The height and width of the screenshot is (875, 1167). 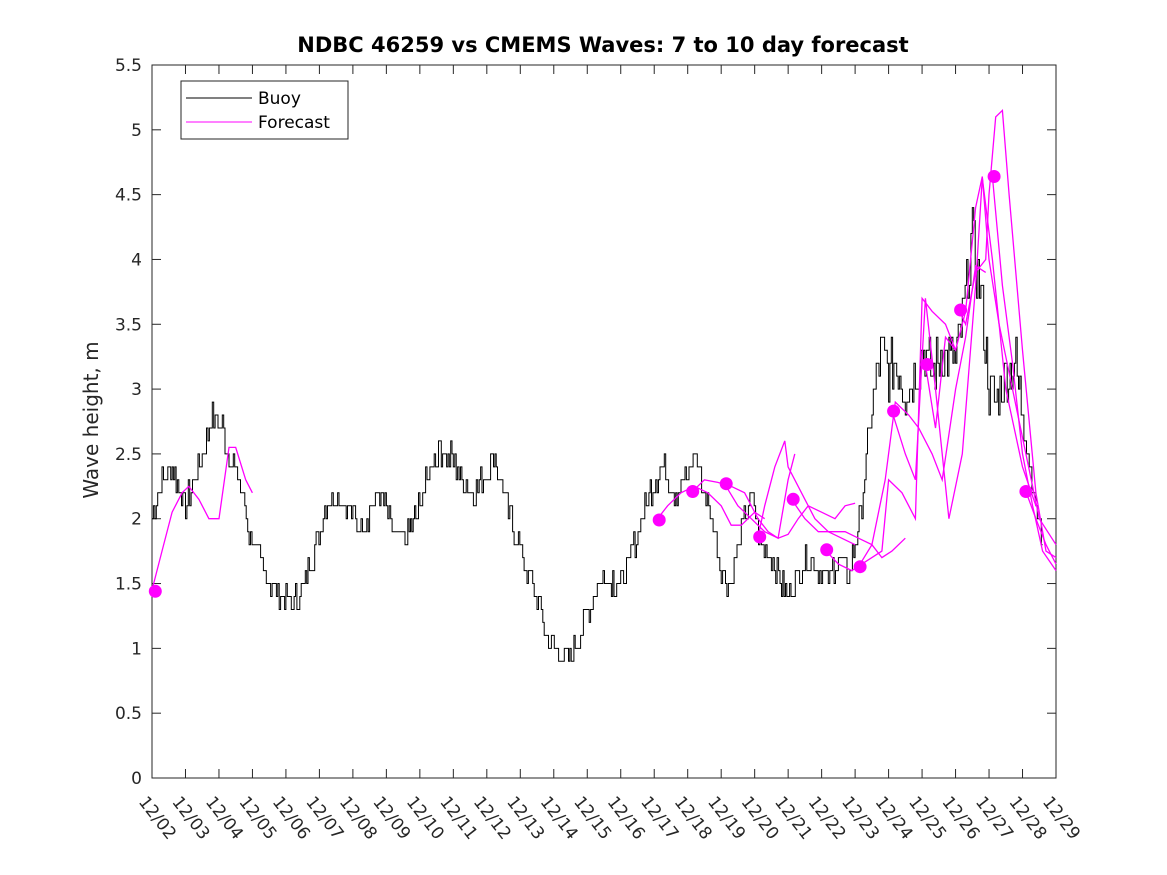 What do you see at coordinates (136, 649) in the screenshot?
I see `y-tick-label: 1` at bounding box center [136, 649].